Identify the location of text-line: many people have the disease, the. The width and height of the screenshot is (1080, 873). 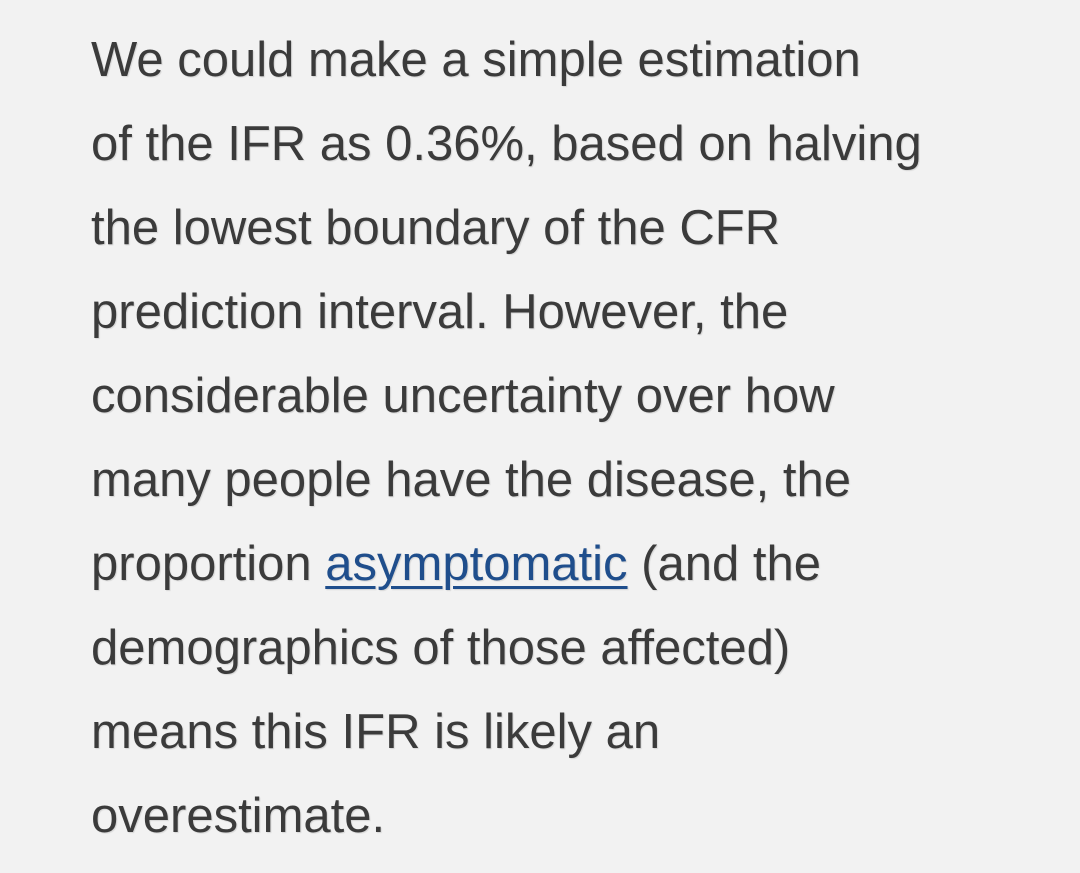
(471, 480).